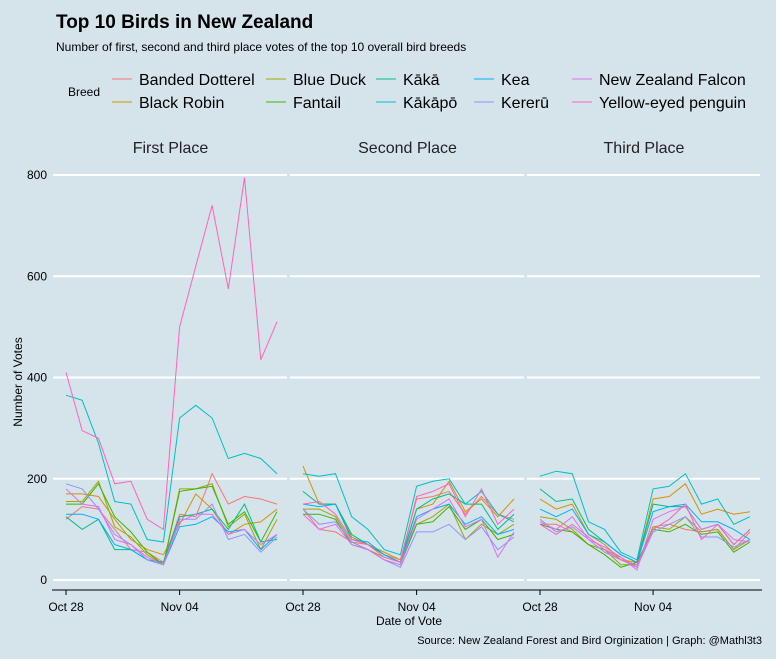  What do you see at coordinates (407, 148) in the screenshot?
I see `facet-title: Second Place` at bounding box center [407, 148].